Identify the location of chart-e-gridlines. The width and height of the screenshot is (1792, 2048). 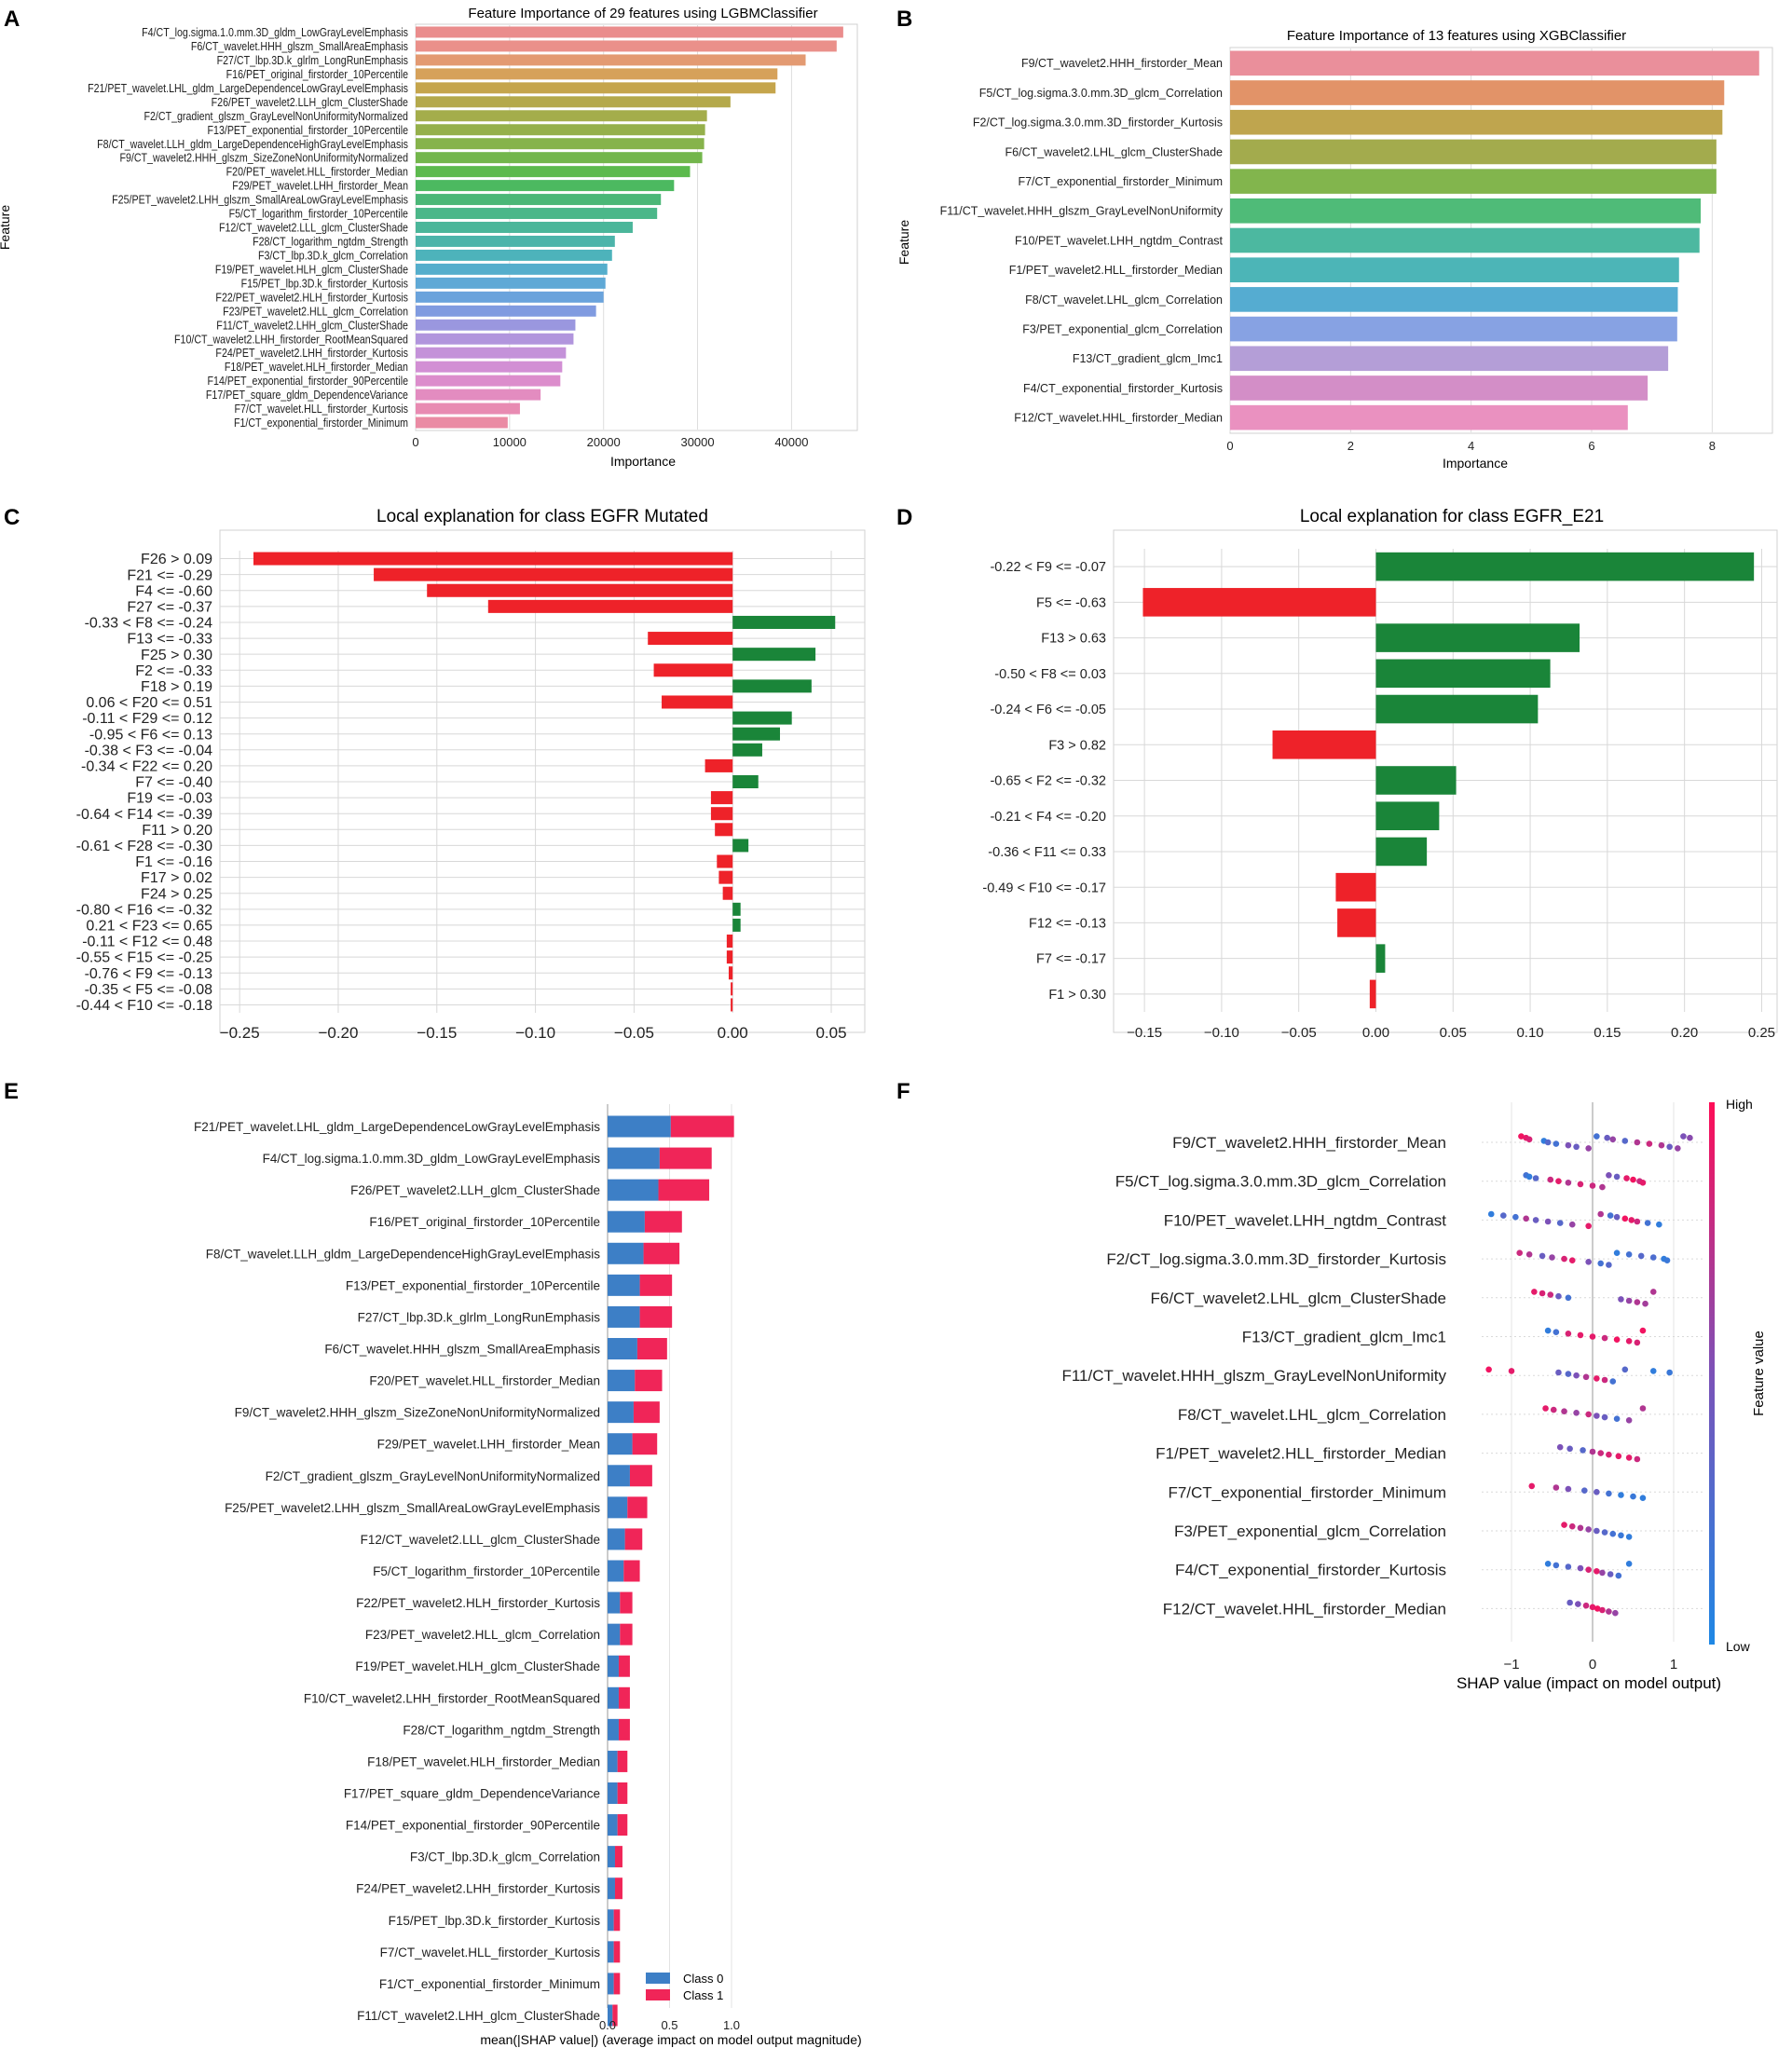
(669, 1556).